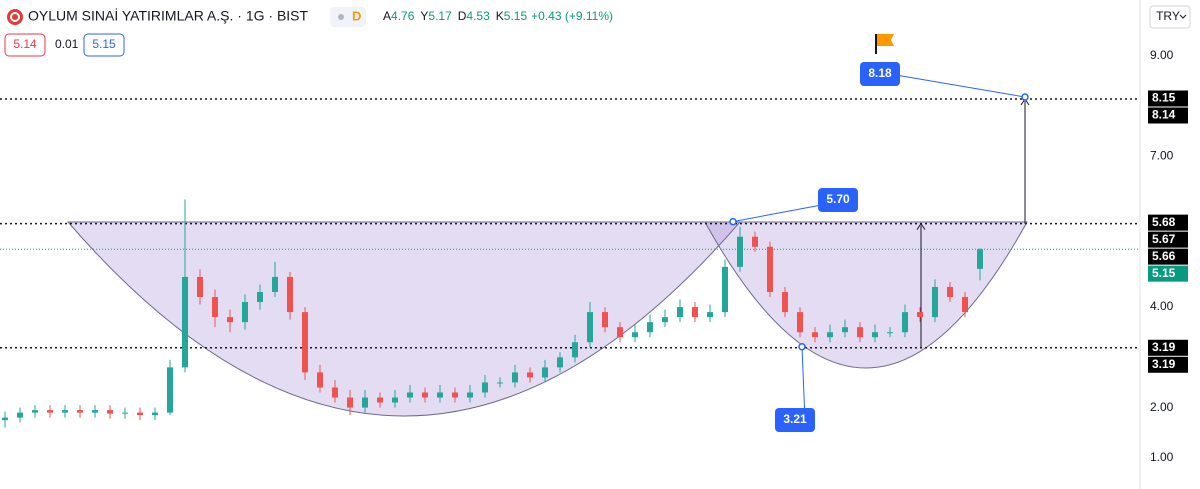 The height and width of the screenshot is (489, 1200). What do you see at coordinates (356, 15) in the screenshot?
I see `badge: D` at bounding box center [356, 15].